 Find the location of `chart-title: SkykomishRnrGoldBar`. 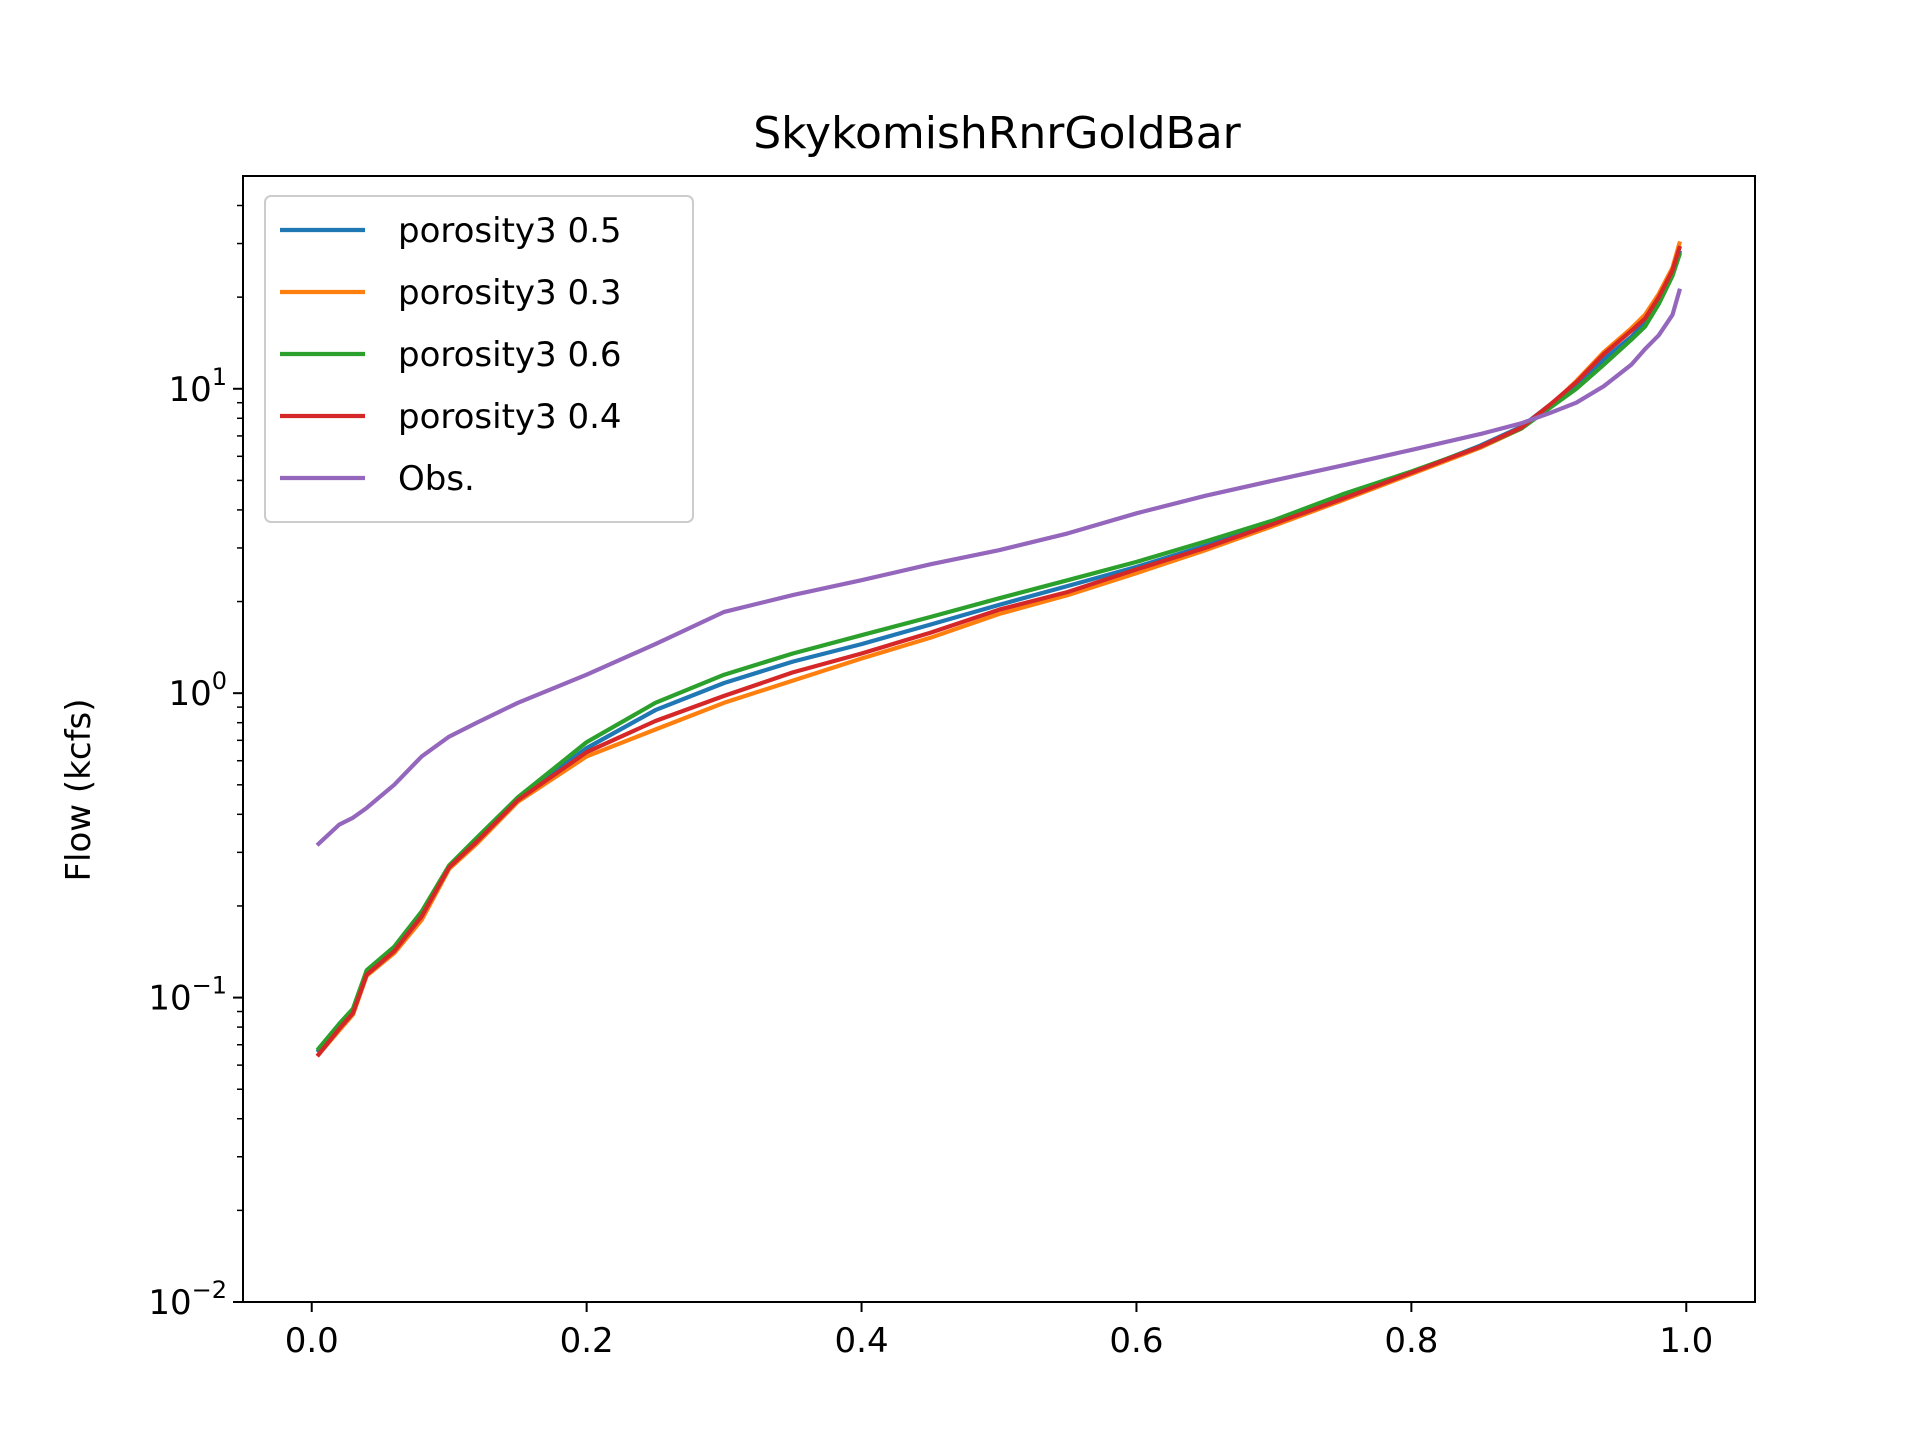

chart-title: SkykomishRnrGoldBar is located at coordinates (997, 133).